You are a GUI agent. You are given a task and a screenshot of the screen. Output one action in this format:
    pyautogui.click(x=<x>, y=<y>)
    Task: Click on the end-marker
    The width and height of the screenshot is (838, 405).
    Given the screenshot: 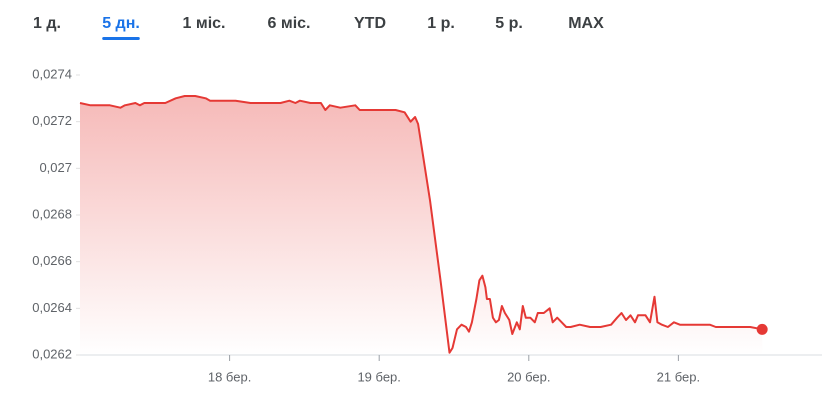 What is the action you would take?
    pyautogui.click(x=762, y=329)
    